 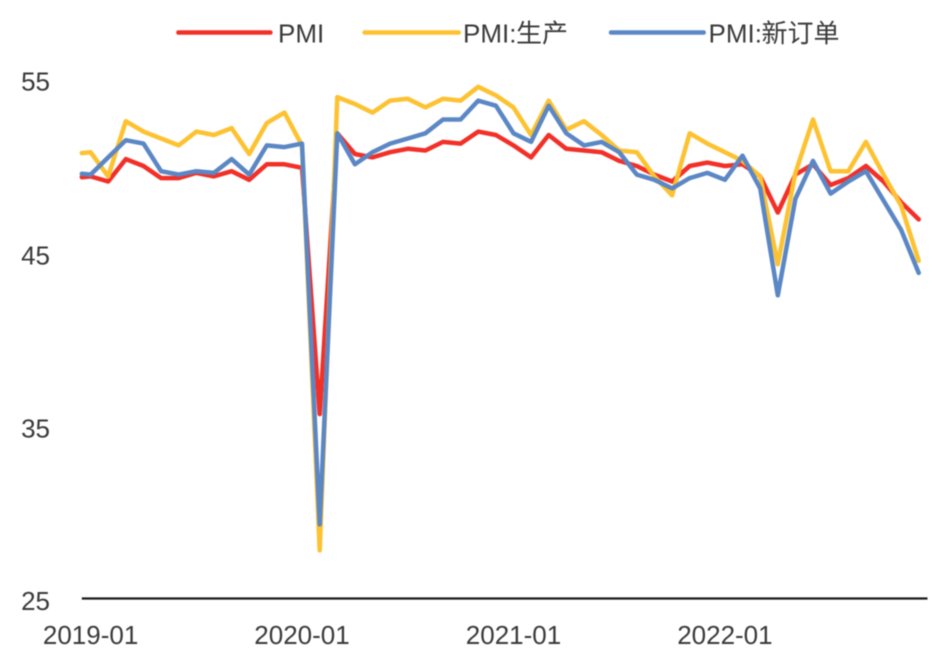 What do you see at coordinates (35, 429) in the screenshot?
I see `svg-text: 35` at bounding box center [35, 429].